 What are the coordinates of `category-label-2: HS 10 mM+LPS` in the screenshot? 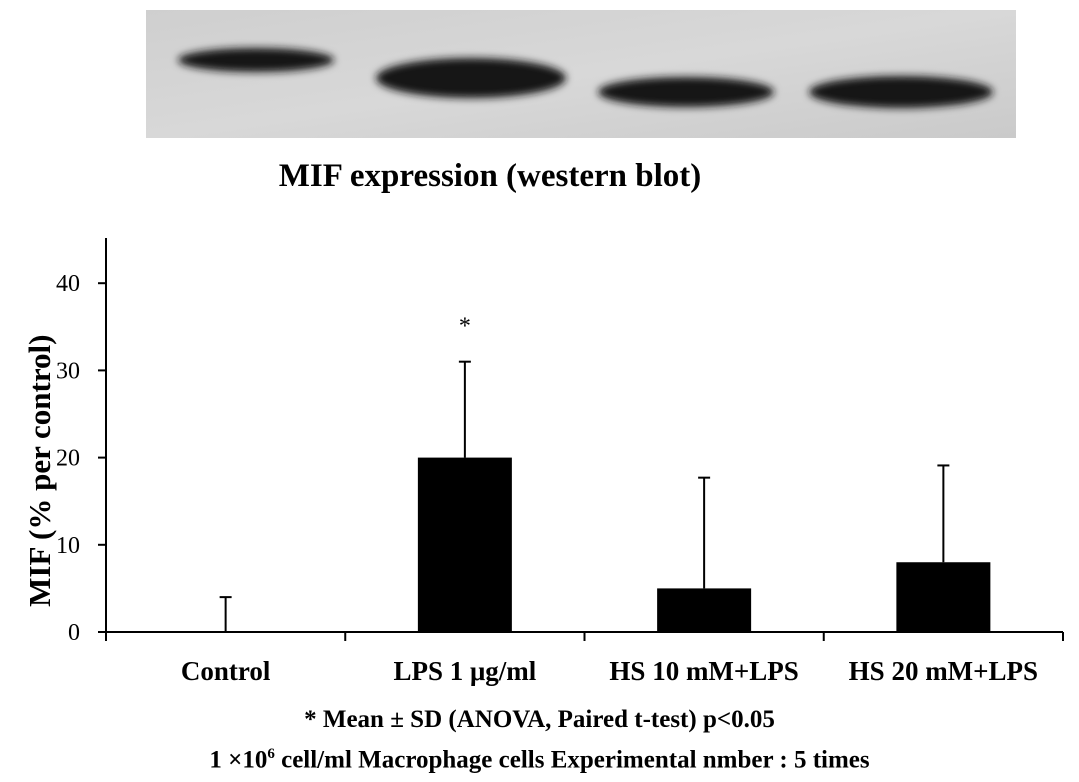 It's located at (703, 671).